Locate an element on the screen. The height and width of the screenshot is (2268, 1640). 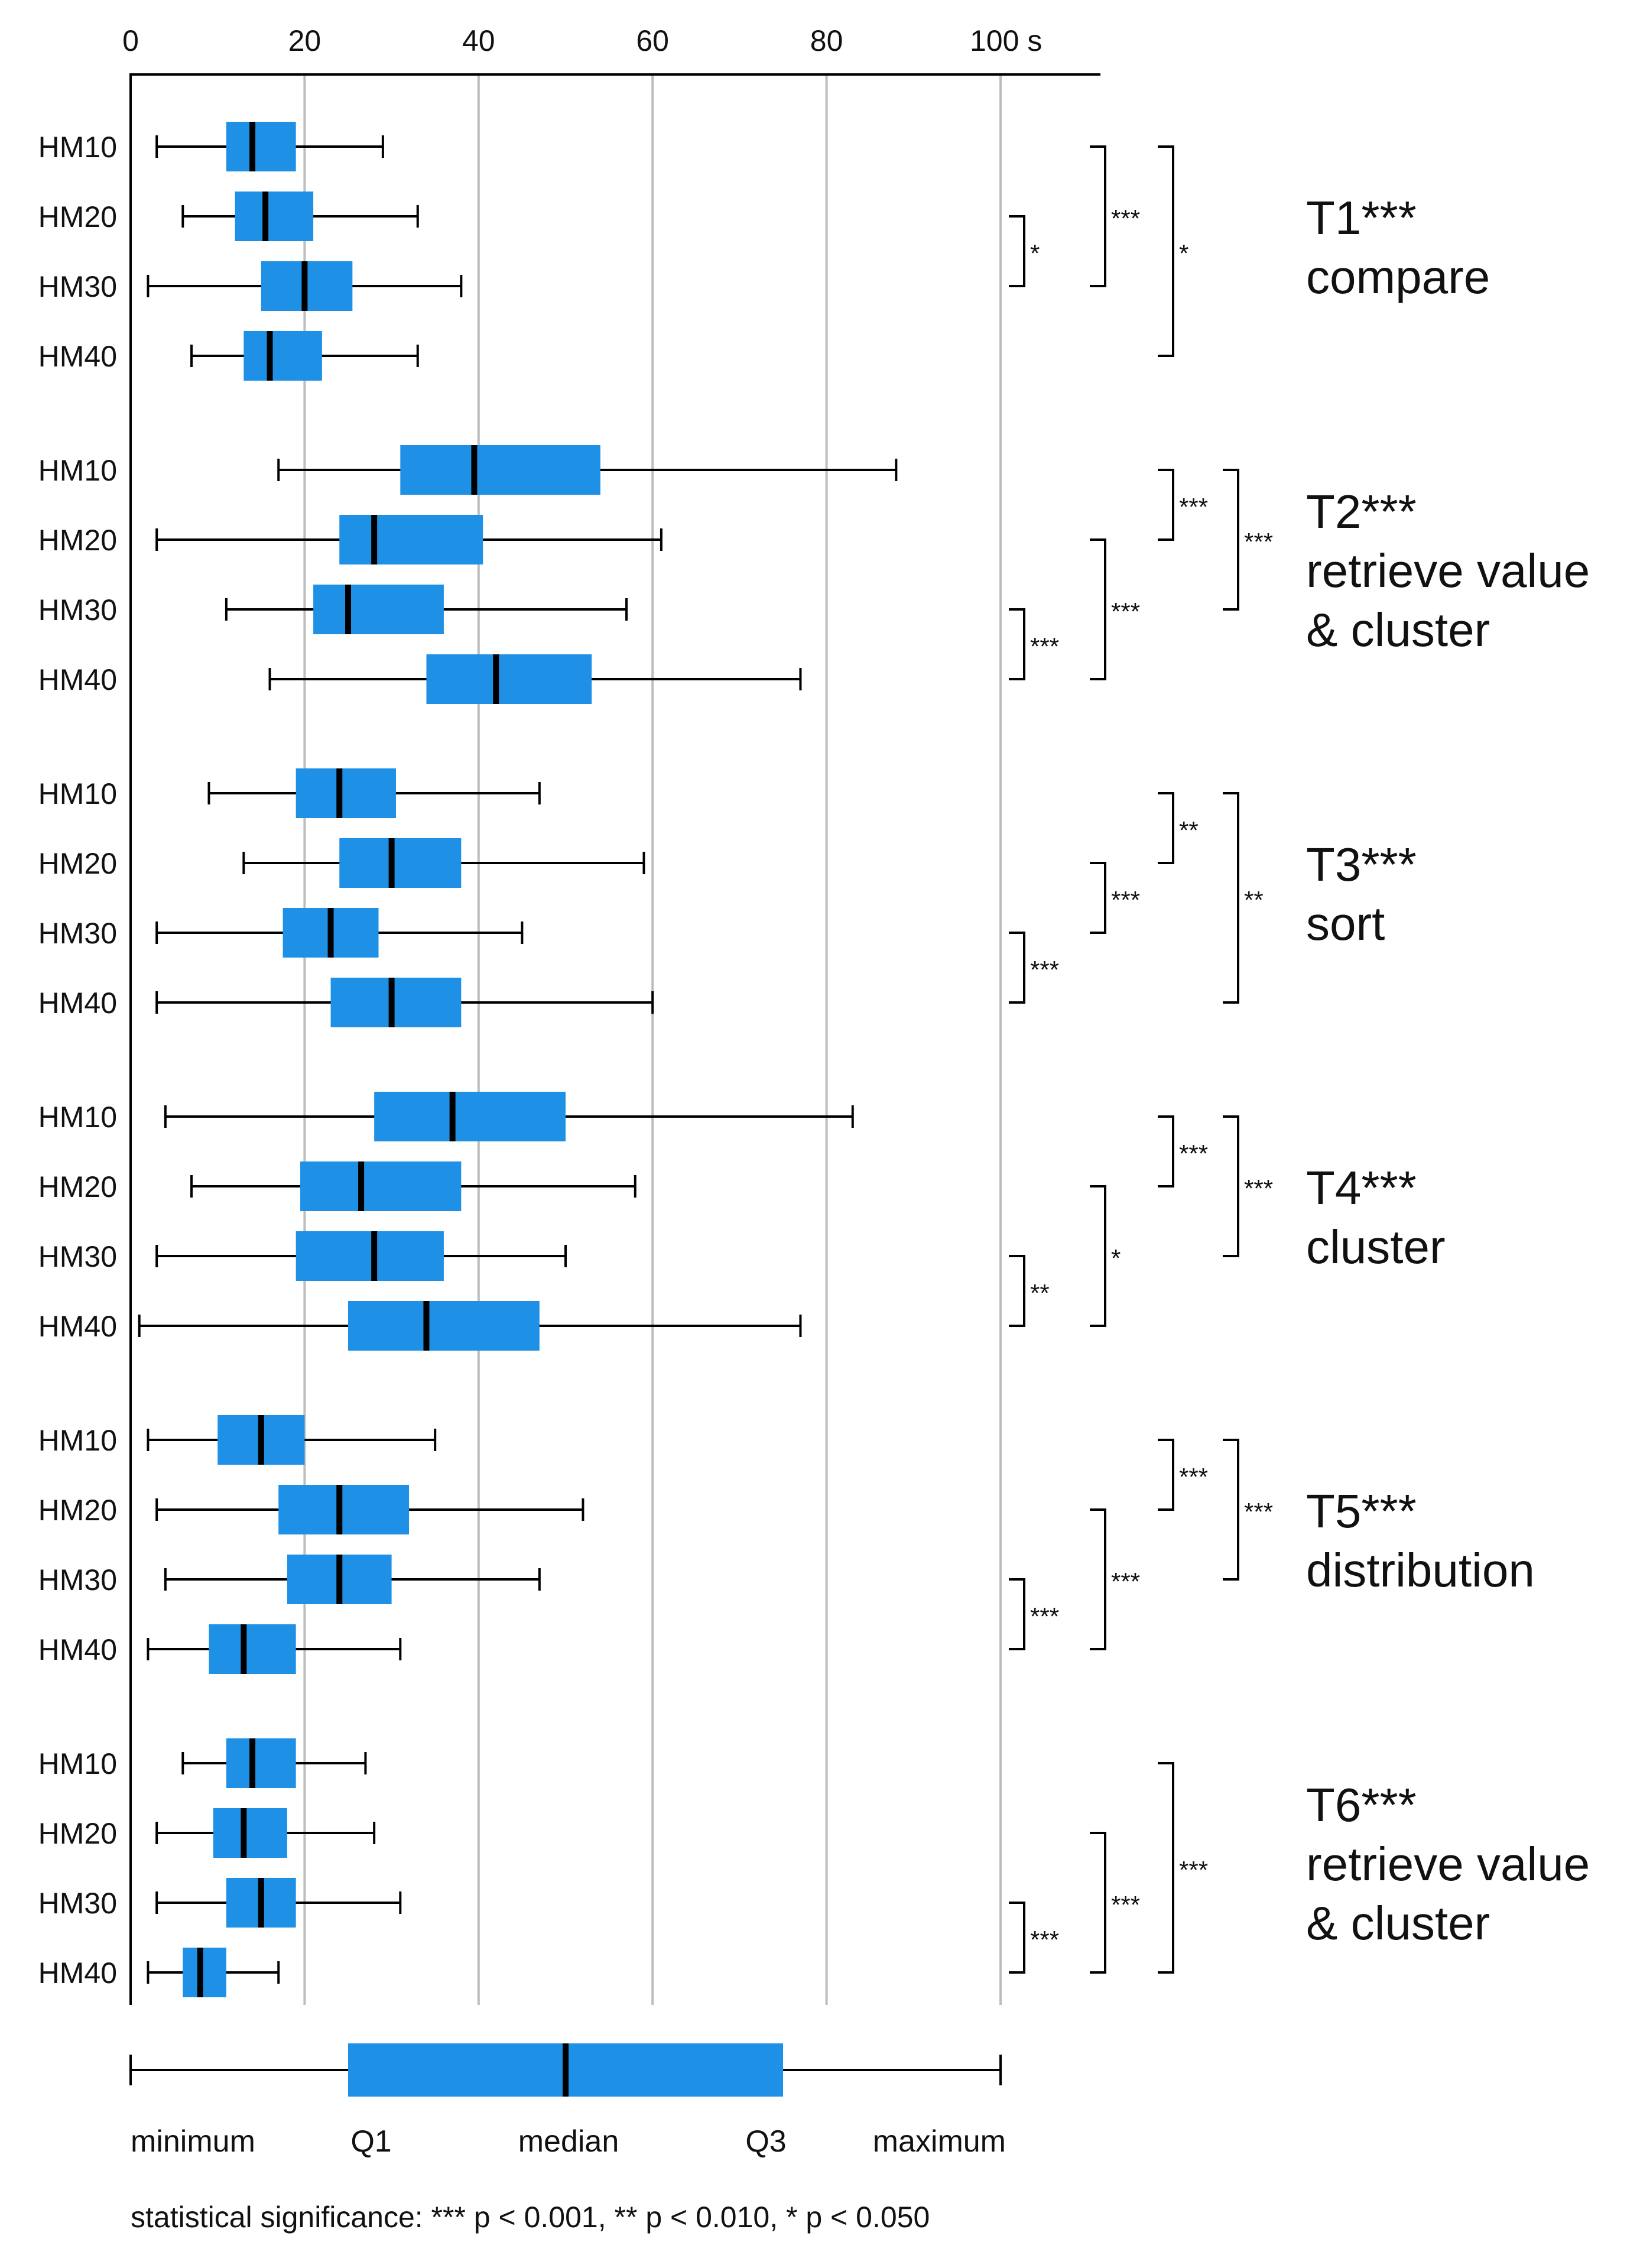
legend-label: Q3 is located at coordinates (765, 2141).